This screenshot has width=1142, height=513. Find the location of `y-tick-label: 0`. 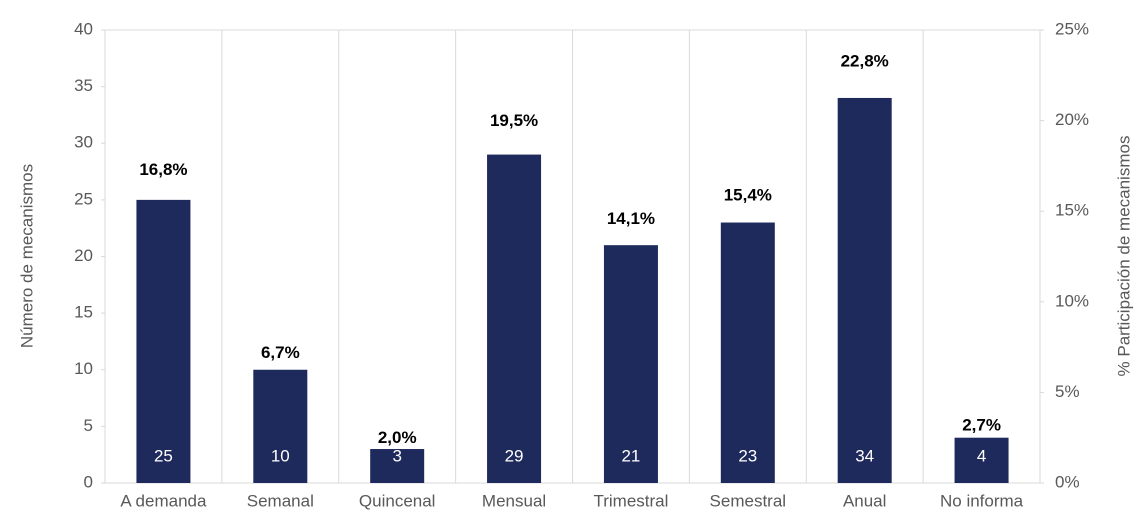

y-tick-label: 0 is located at coordinates (88, 481).